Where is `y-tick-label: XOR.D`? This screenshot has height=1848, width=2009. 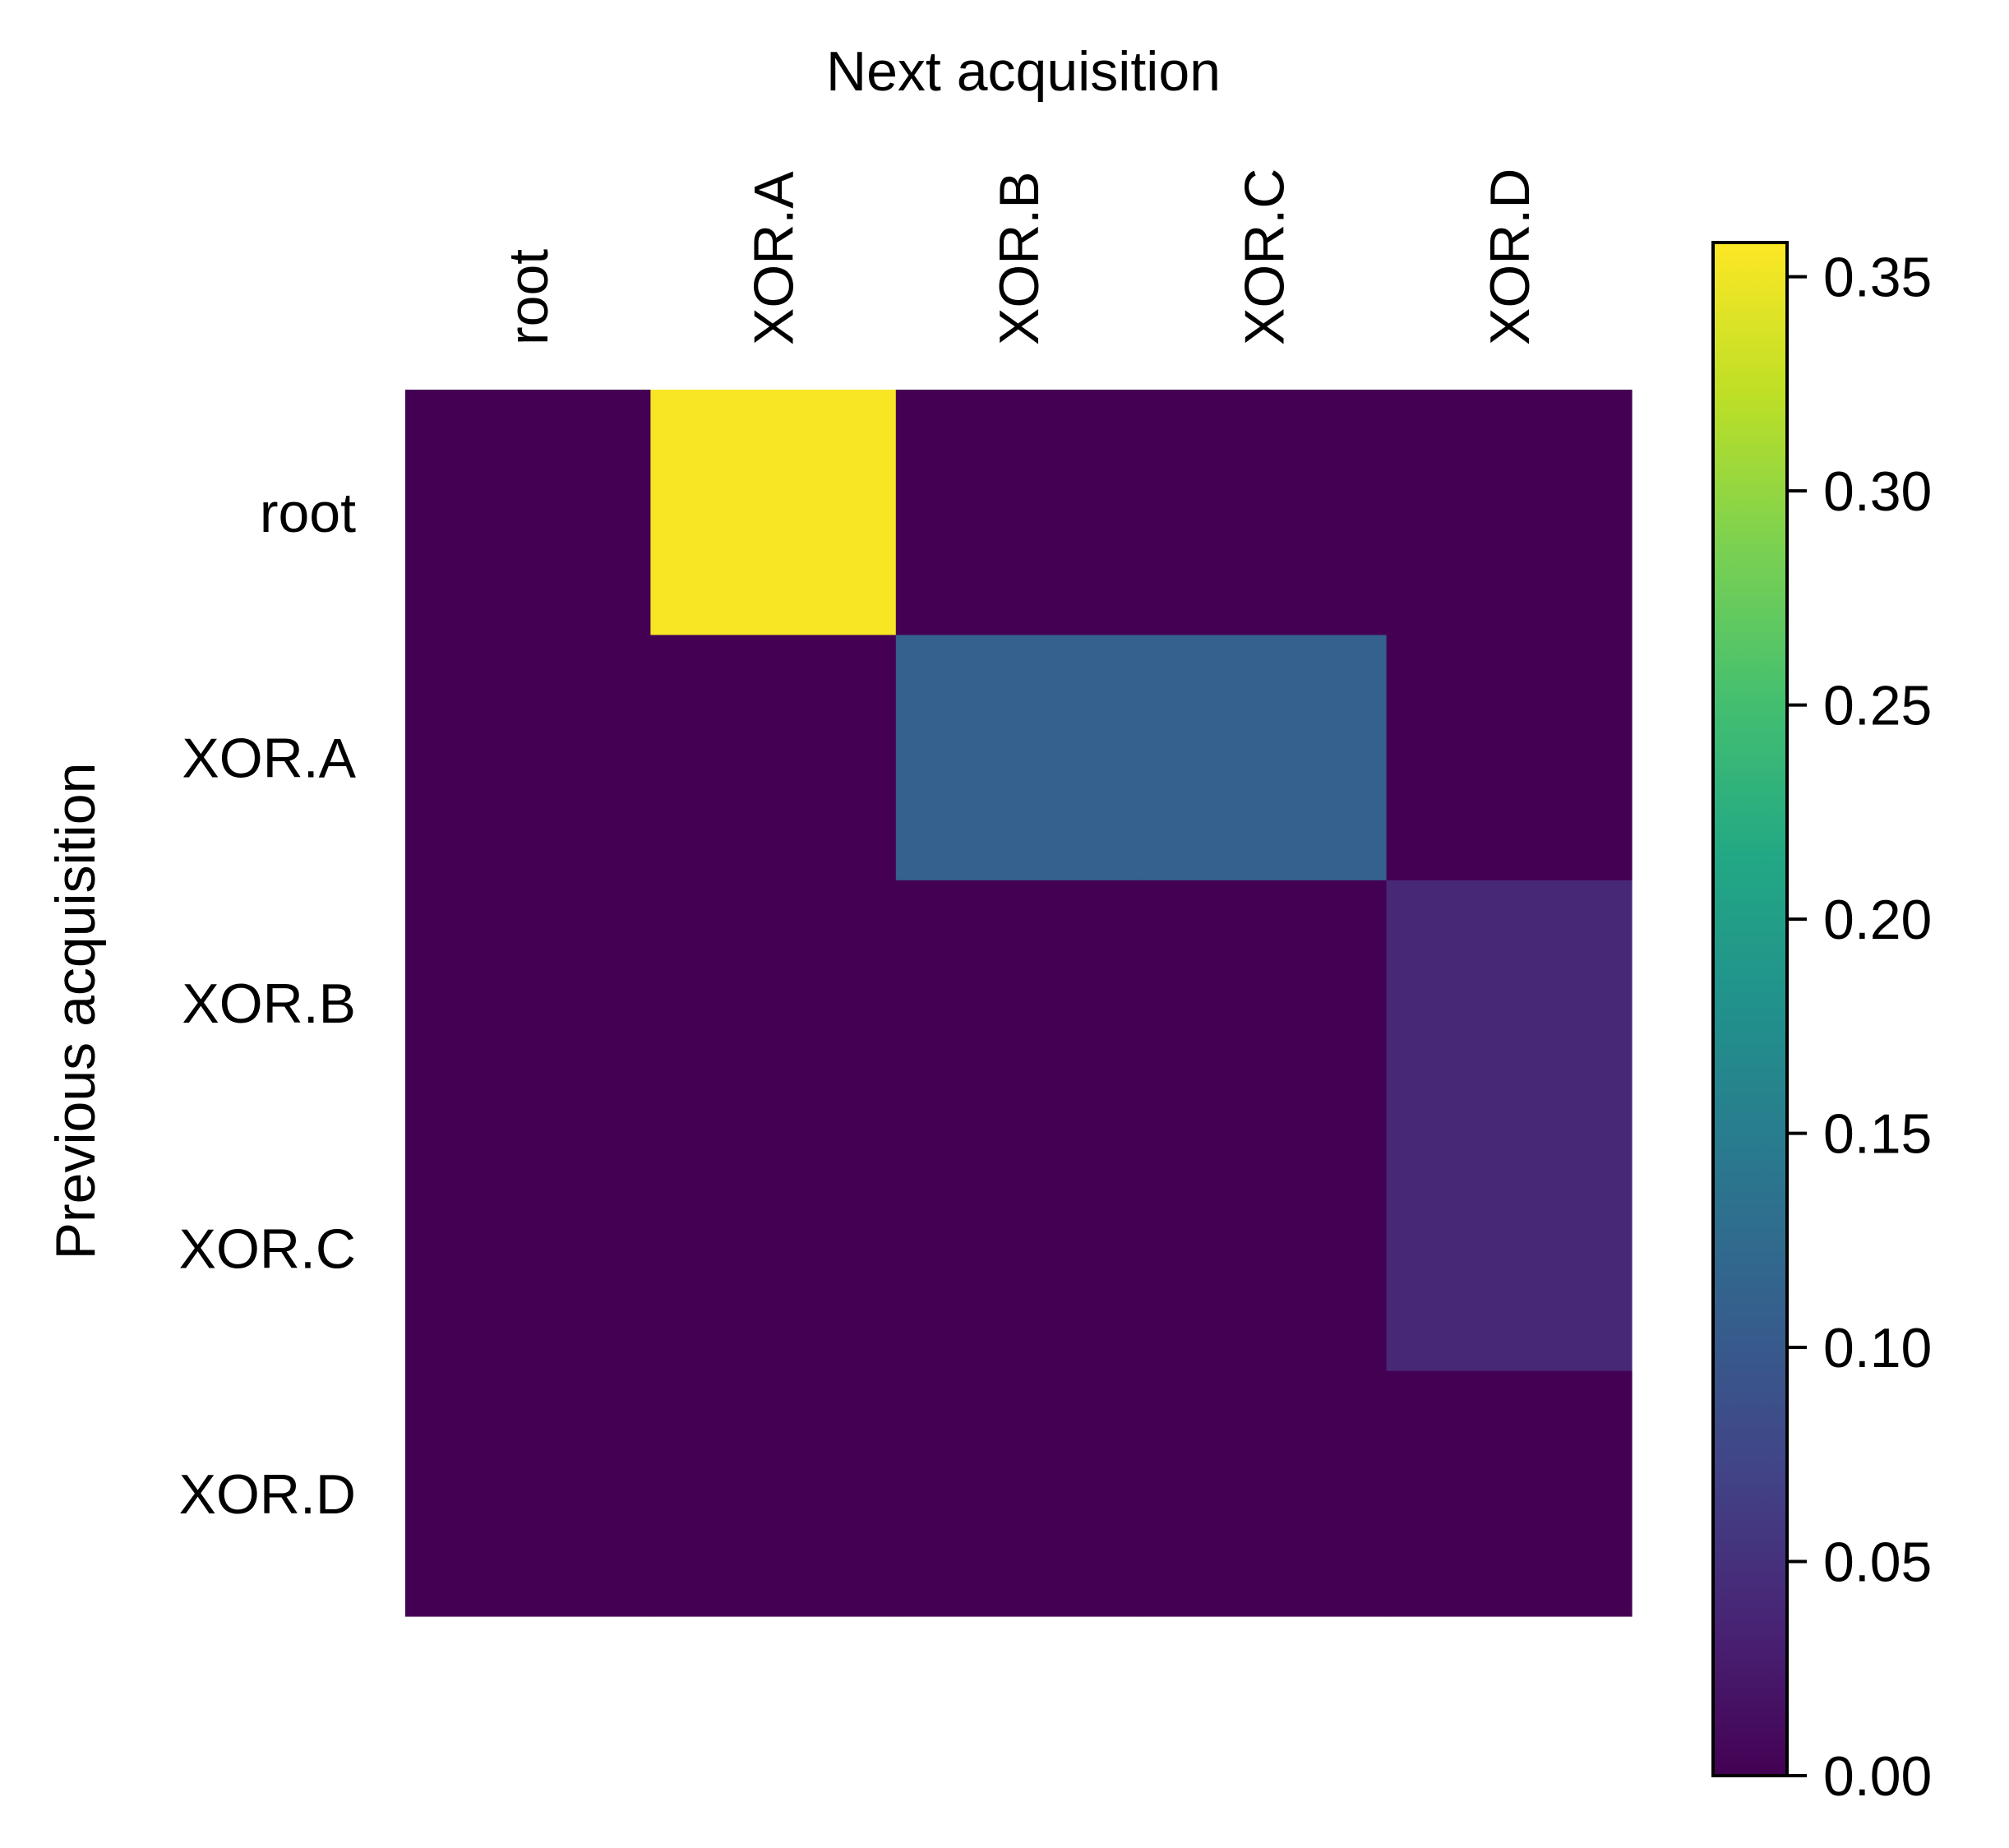
y-tick-label: XOR.D is located at coordinates (267, 1494).